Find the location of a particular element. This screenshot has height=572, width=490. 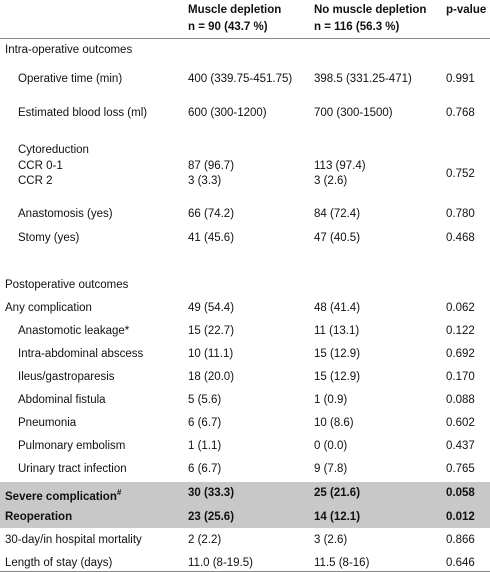

cell: 9 (7.8) is located at coordinates (331, 469).